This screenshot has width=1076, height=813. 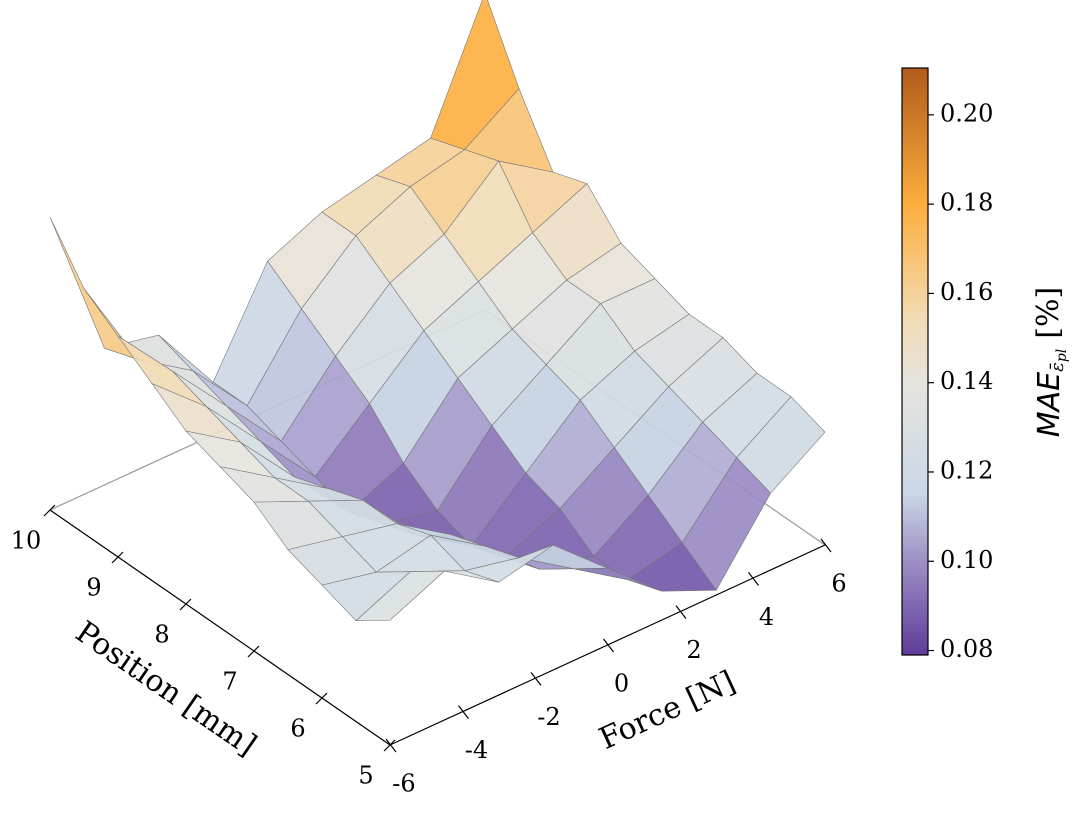 I want to click on y-tick-label: 7, so click(x=229, y=682).